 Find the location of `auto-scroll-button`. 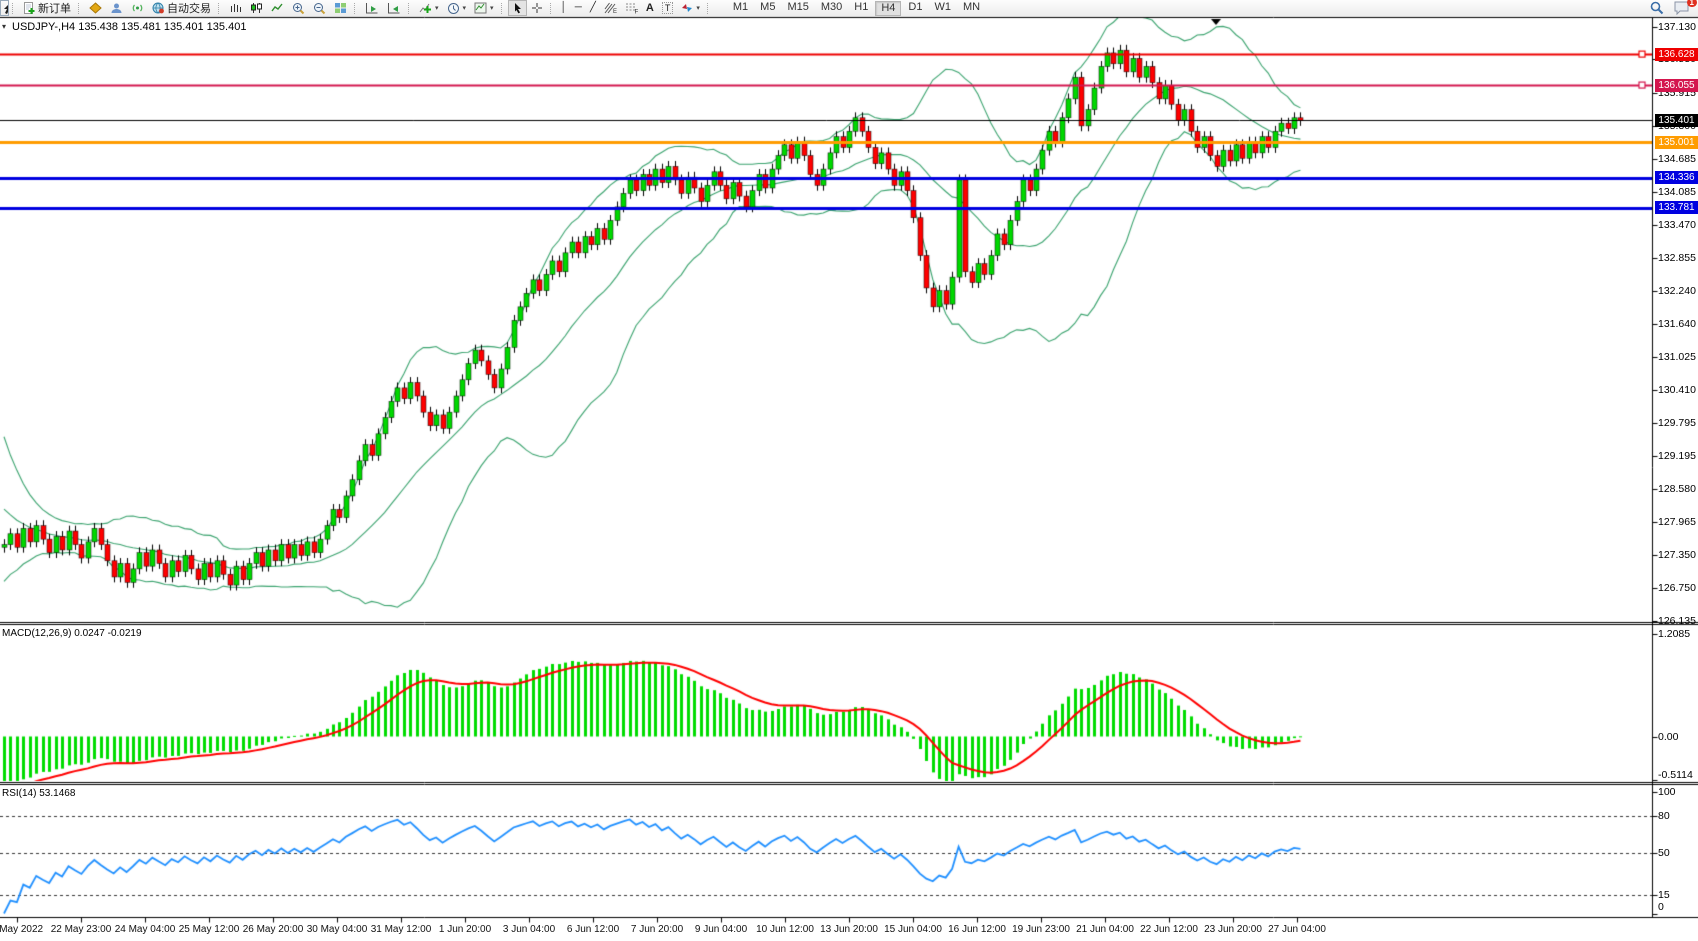

auto-scroll-button is located at coordinates (372, 8).